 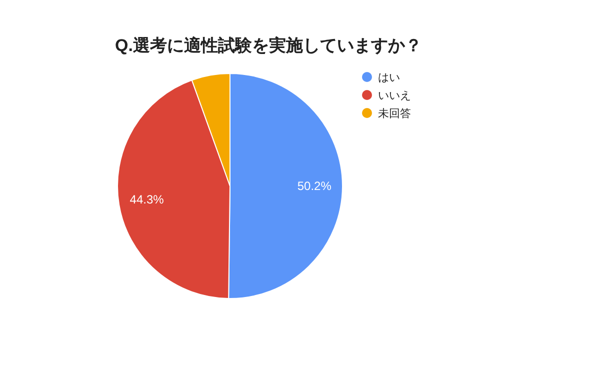 I want to click on data-label: 50.2%, so click(x=314, y=185).